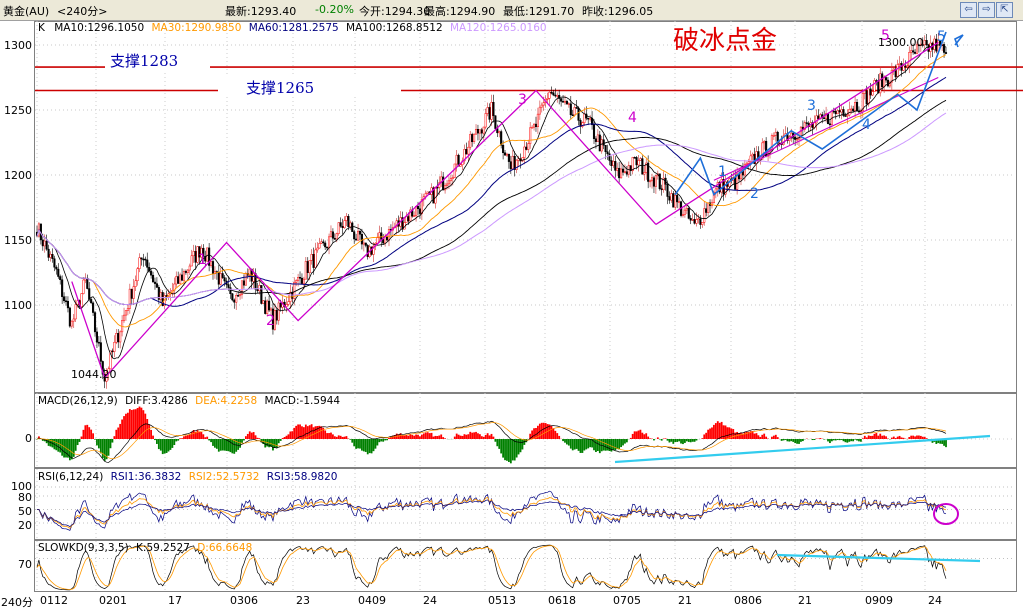  Describe the element at coordinates (18, 175) in the screenshot. I see `price-tick-label: 1200` at that location.